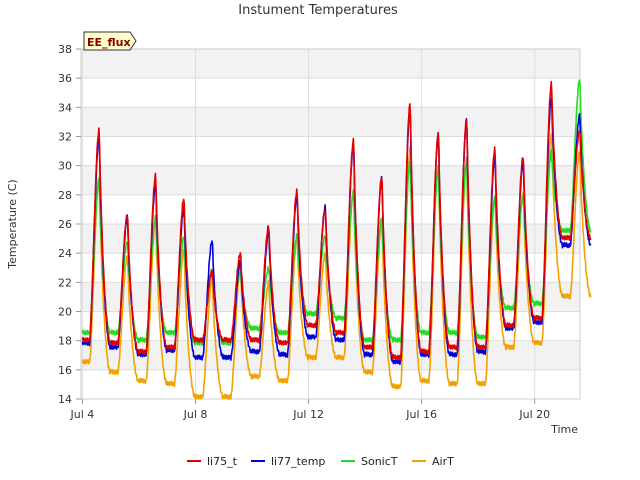 The image size is (640, 480). What do you see at coordinates (65, 195) in the screenshot?
I see `y-tick-label: 28` at bounding box center [65, 195].